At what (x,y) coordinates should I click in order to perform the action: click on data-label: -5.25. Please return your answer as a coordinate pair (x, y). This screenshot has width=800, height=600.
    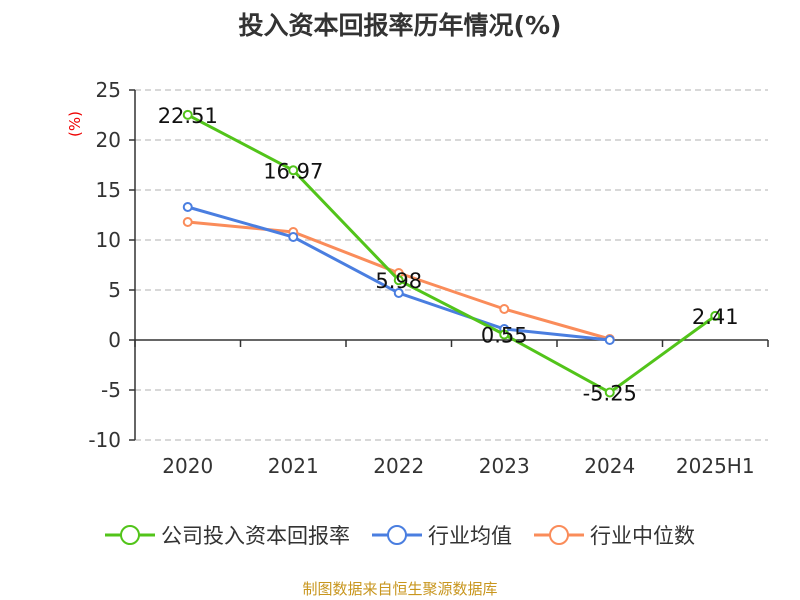
    Looking at the image, I should click on (610, 394).